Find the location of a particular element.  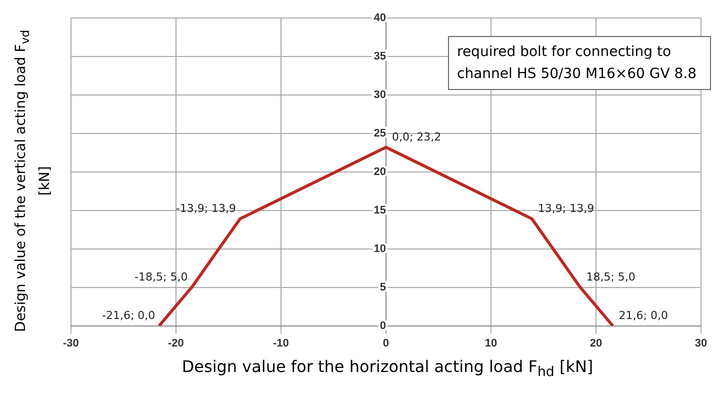

y-tick-label: 10 is located at coordinates (380, 248).